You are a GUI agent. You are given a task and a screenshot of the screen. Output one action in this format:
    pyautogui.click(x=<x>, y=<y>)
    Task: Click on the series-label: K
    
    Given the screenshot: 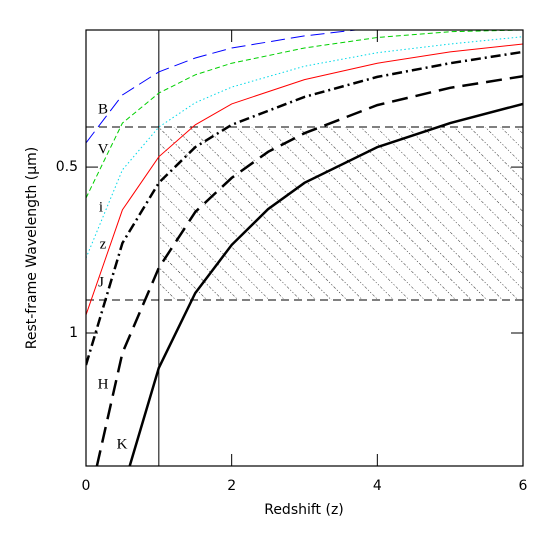 What is the action you would take?
    pyautogui.click(x=122, y=444)
    